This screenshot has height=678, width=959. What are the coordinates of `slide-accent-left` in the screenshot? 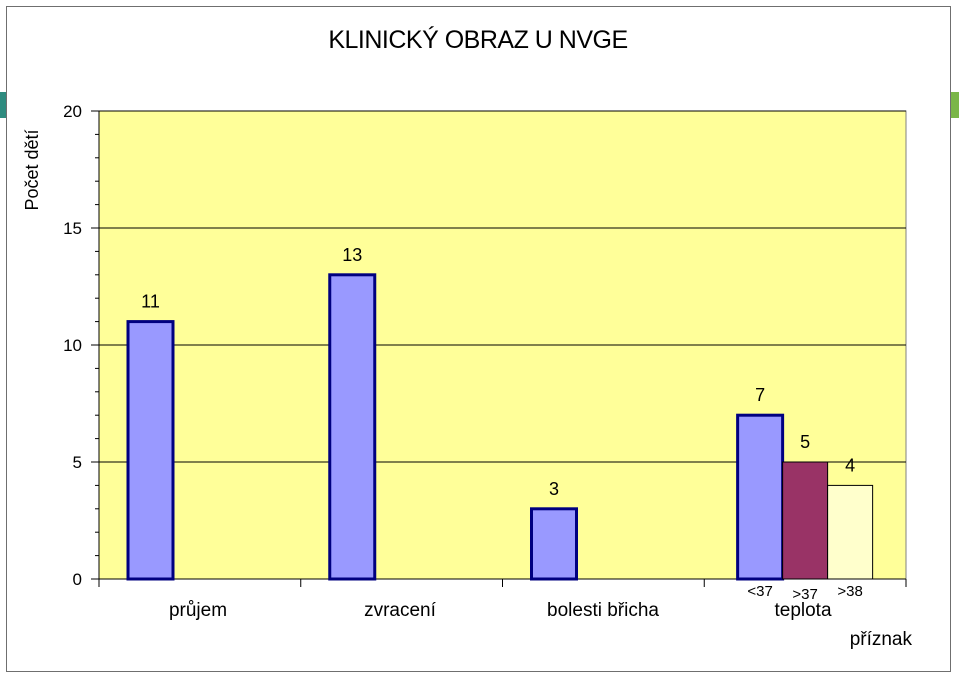 It's located at (3, 105).